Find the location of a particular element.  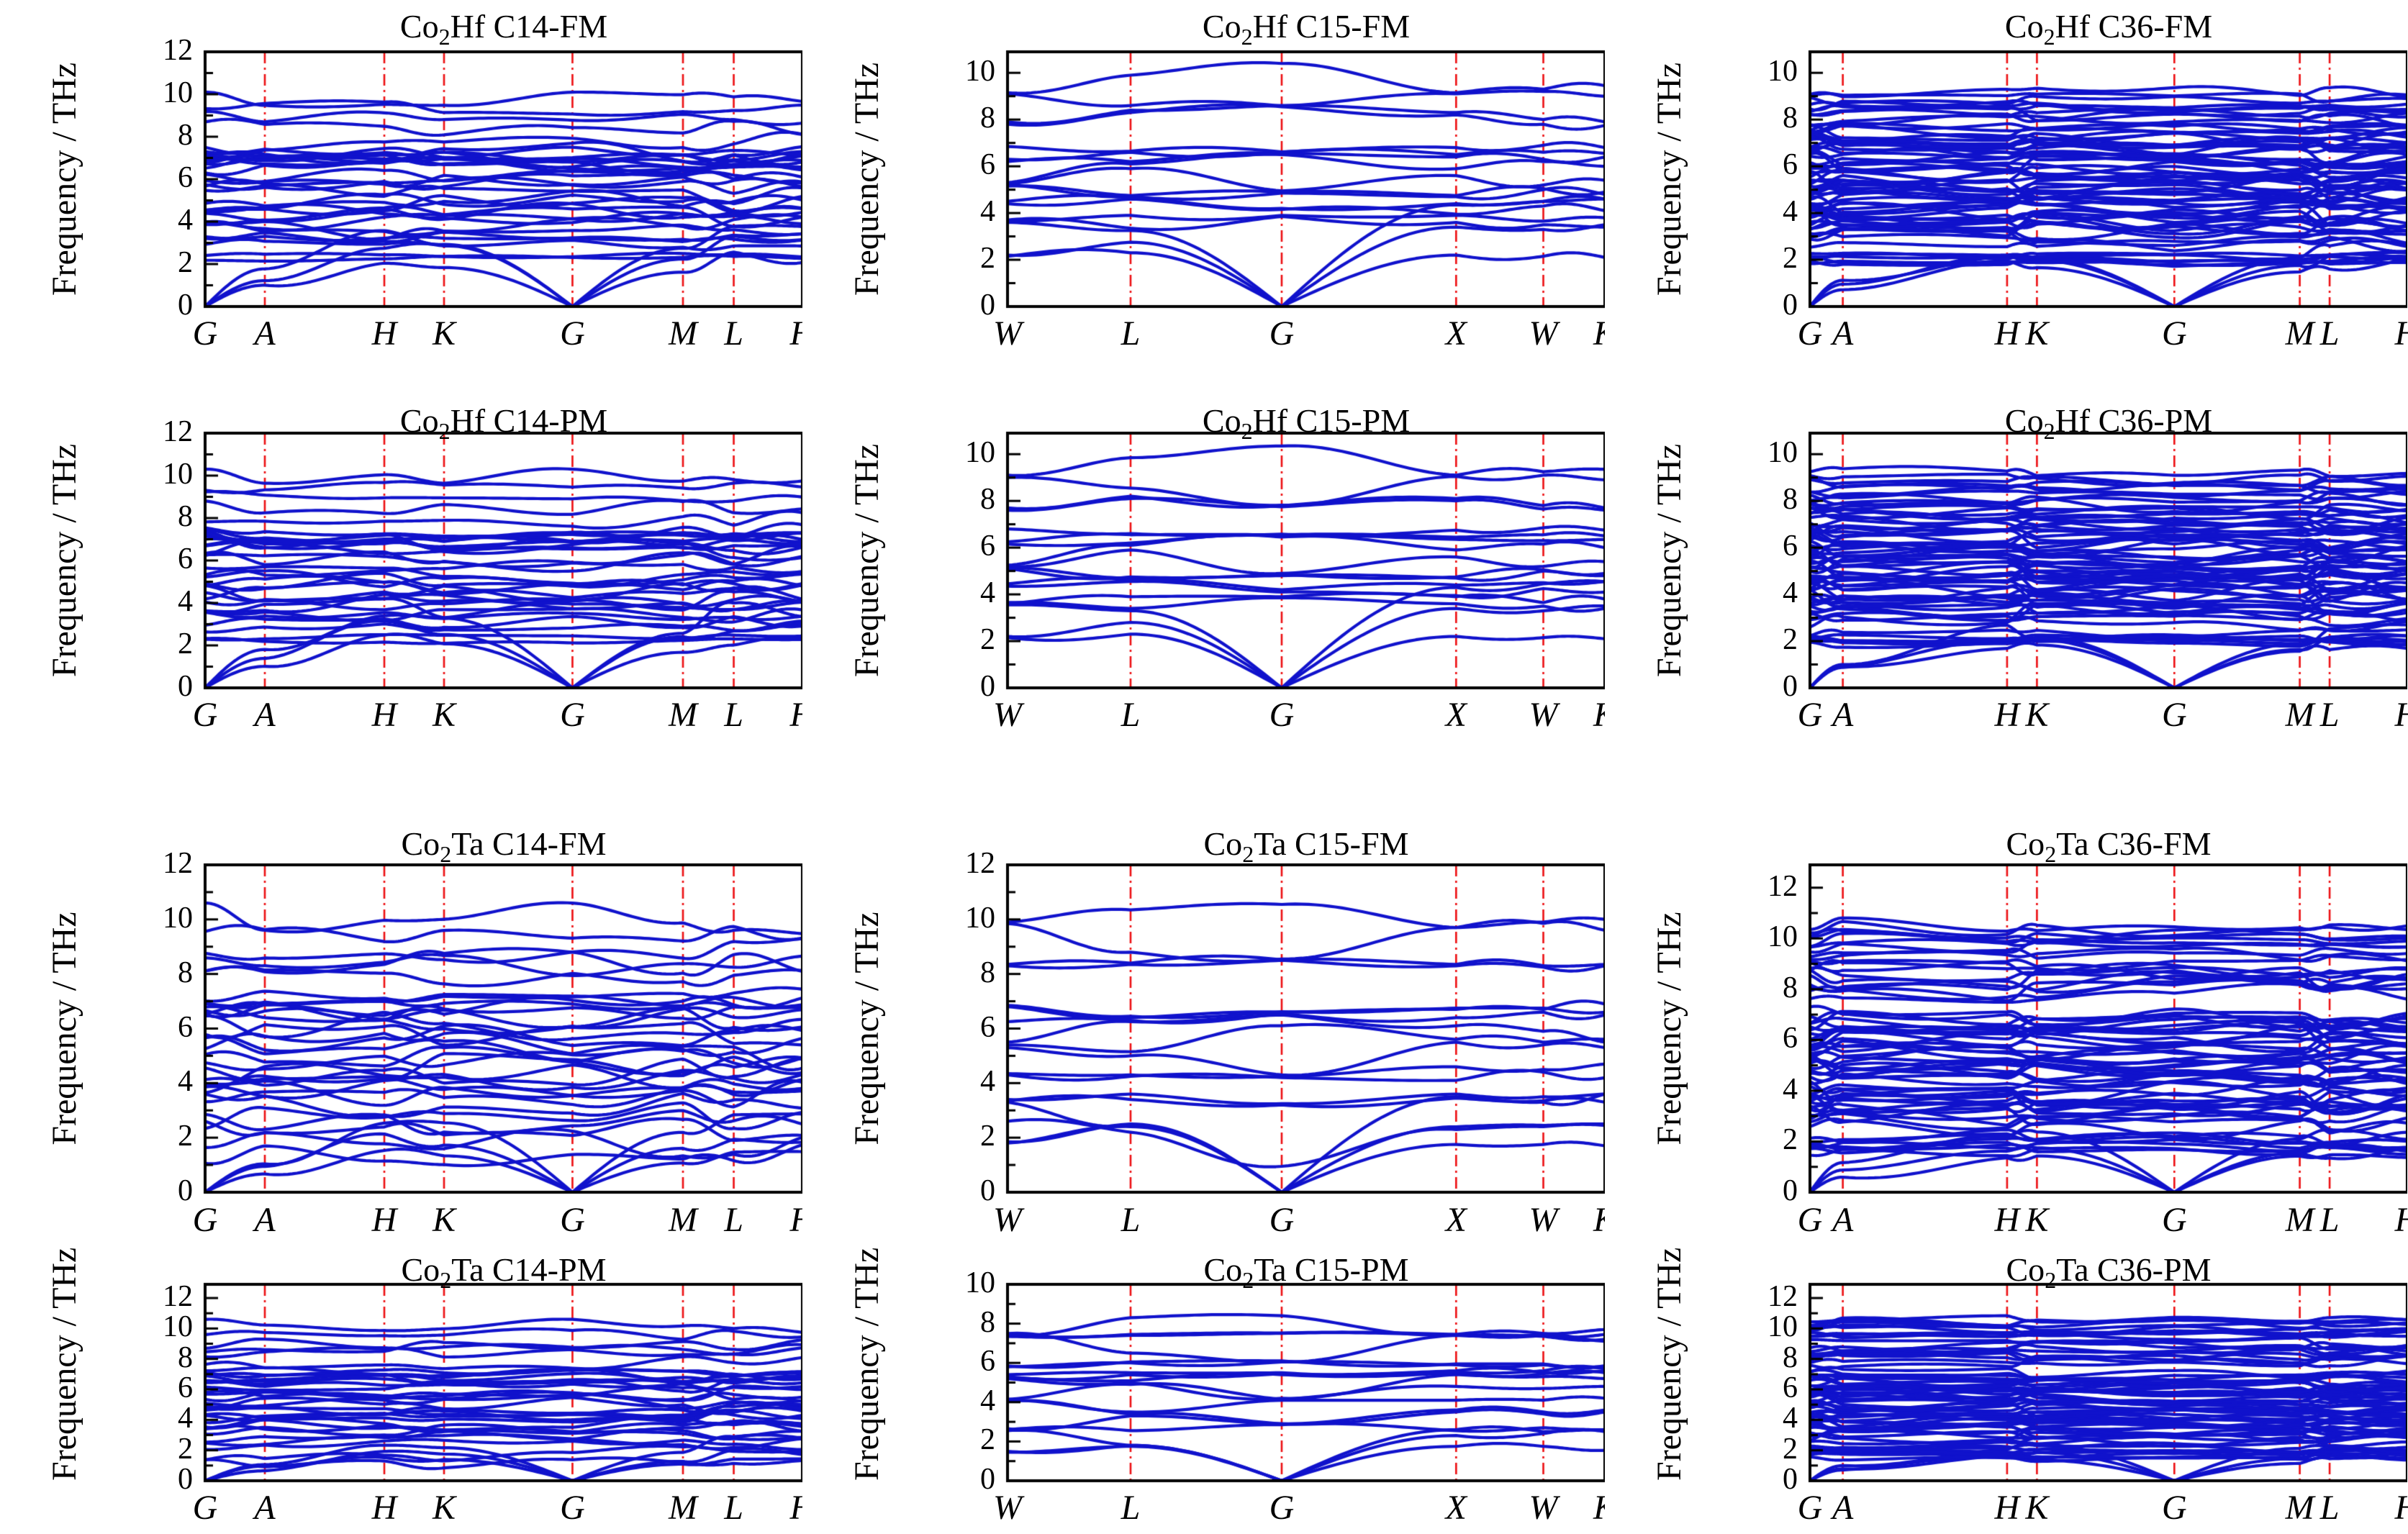

panel-title: Co2Hf C14-FM is located at coordinates (504, 29).